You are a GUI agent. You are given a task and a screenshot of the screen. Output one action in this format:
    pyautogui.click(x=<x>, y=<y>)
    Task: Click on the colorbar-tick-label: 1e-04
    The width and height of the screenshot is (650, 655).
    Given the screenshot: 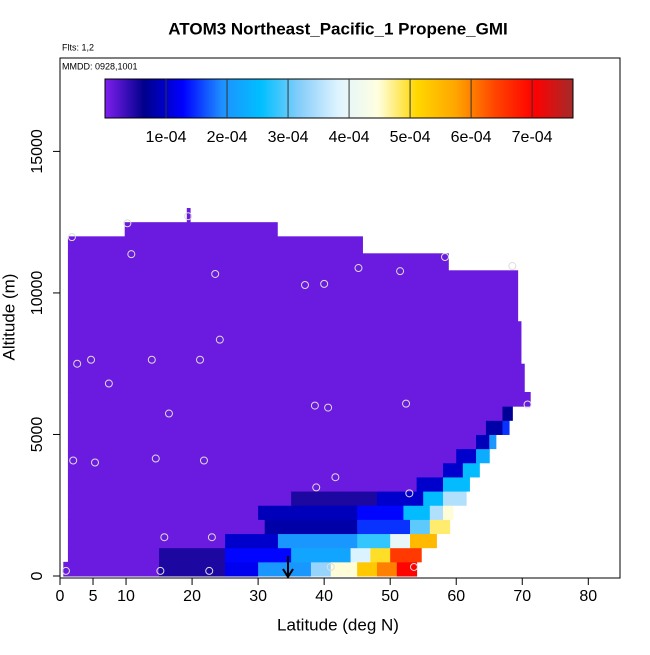 What is the action you would take?
    pyautogui.click(x=166, y=137)
    